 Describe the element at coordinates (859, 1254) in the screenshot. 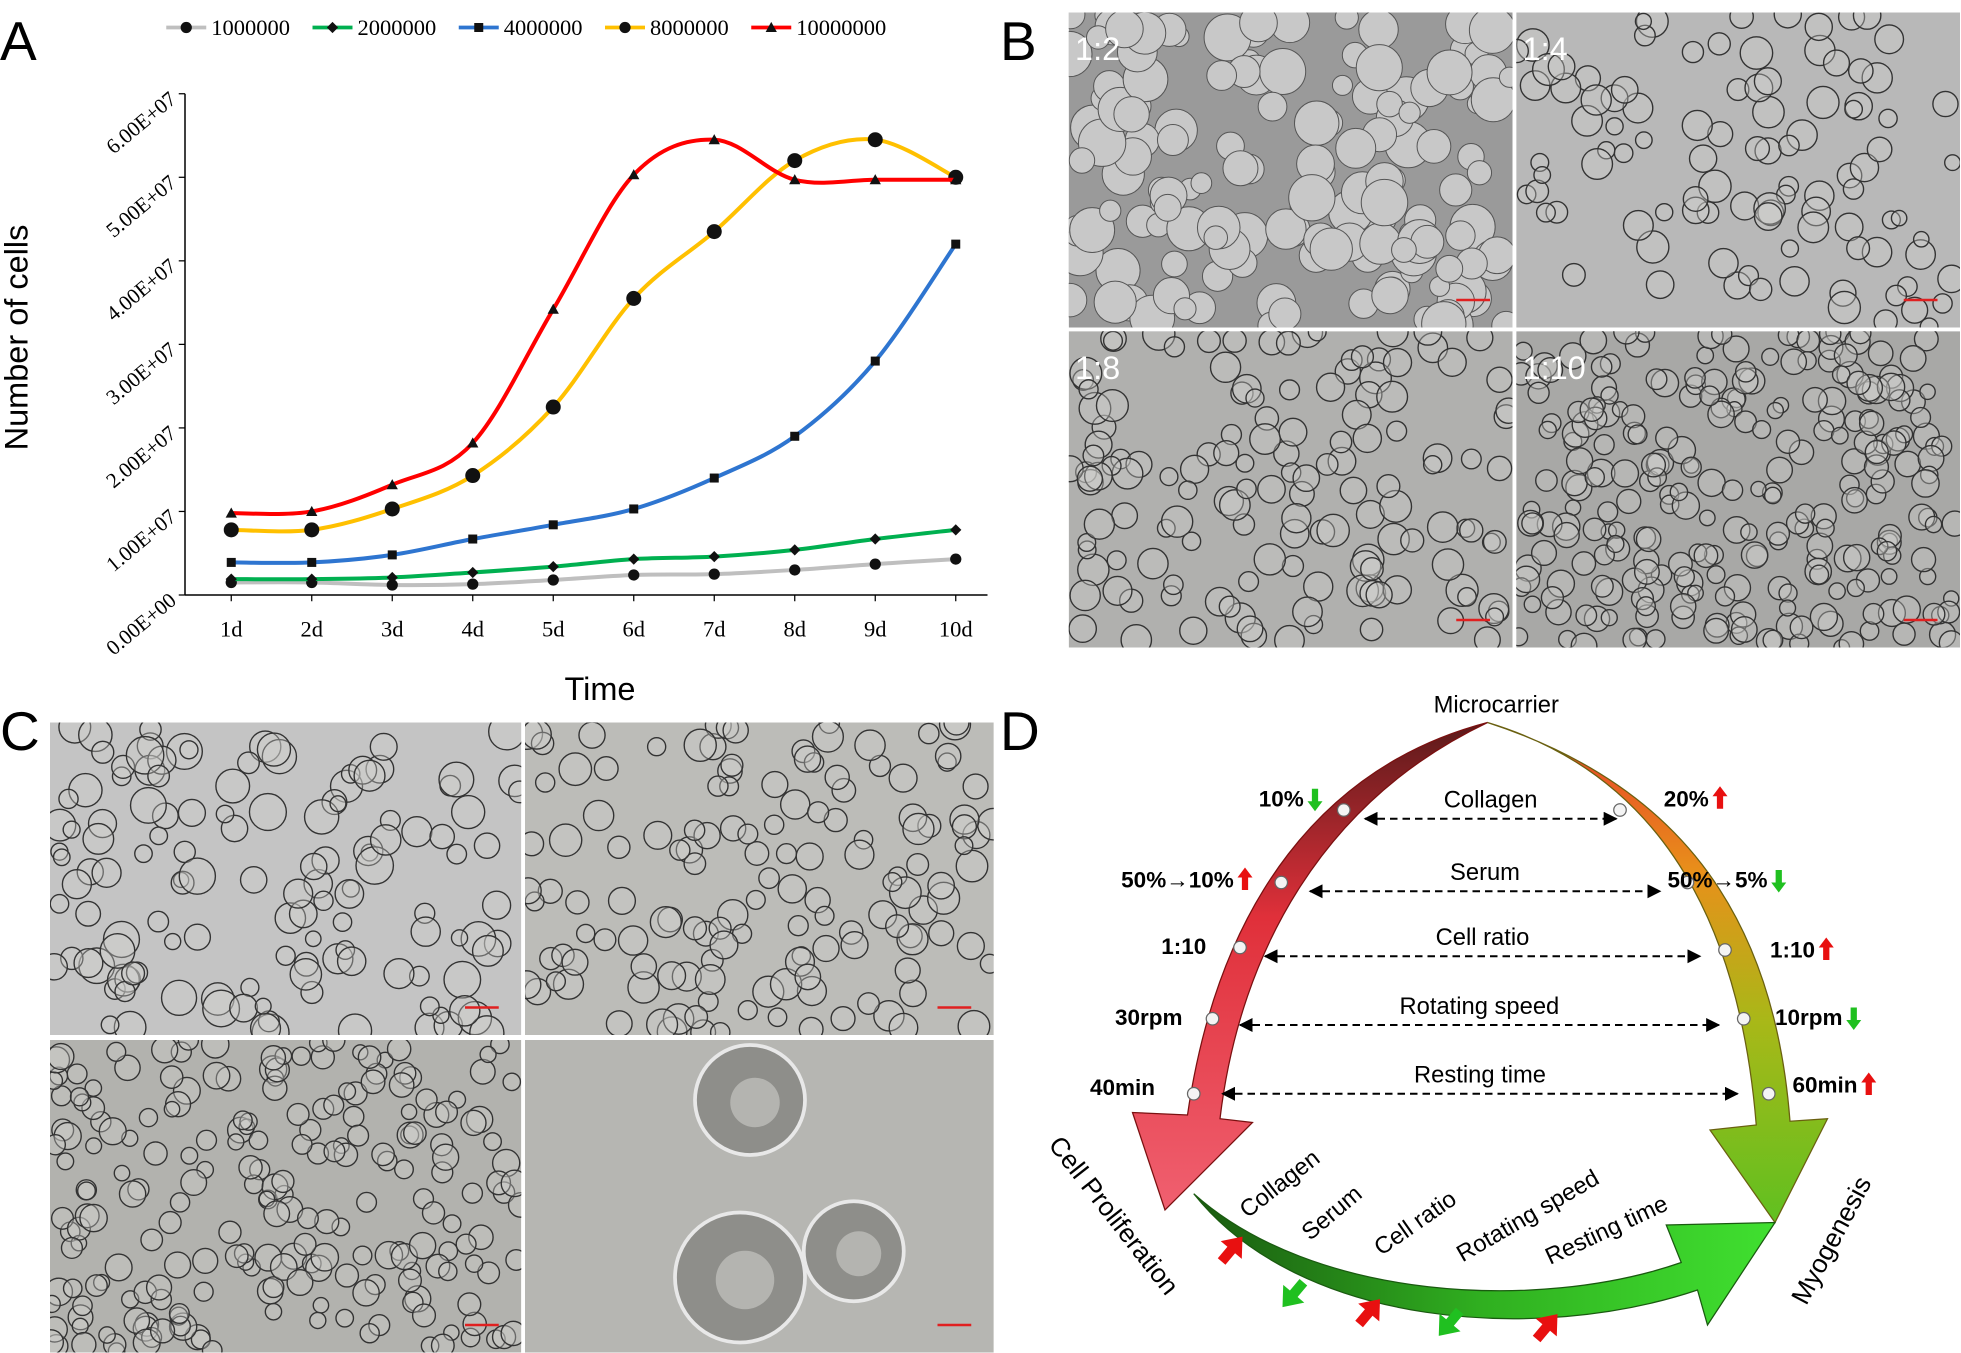

I see `bead-core` at that location.